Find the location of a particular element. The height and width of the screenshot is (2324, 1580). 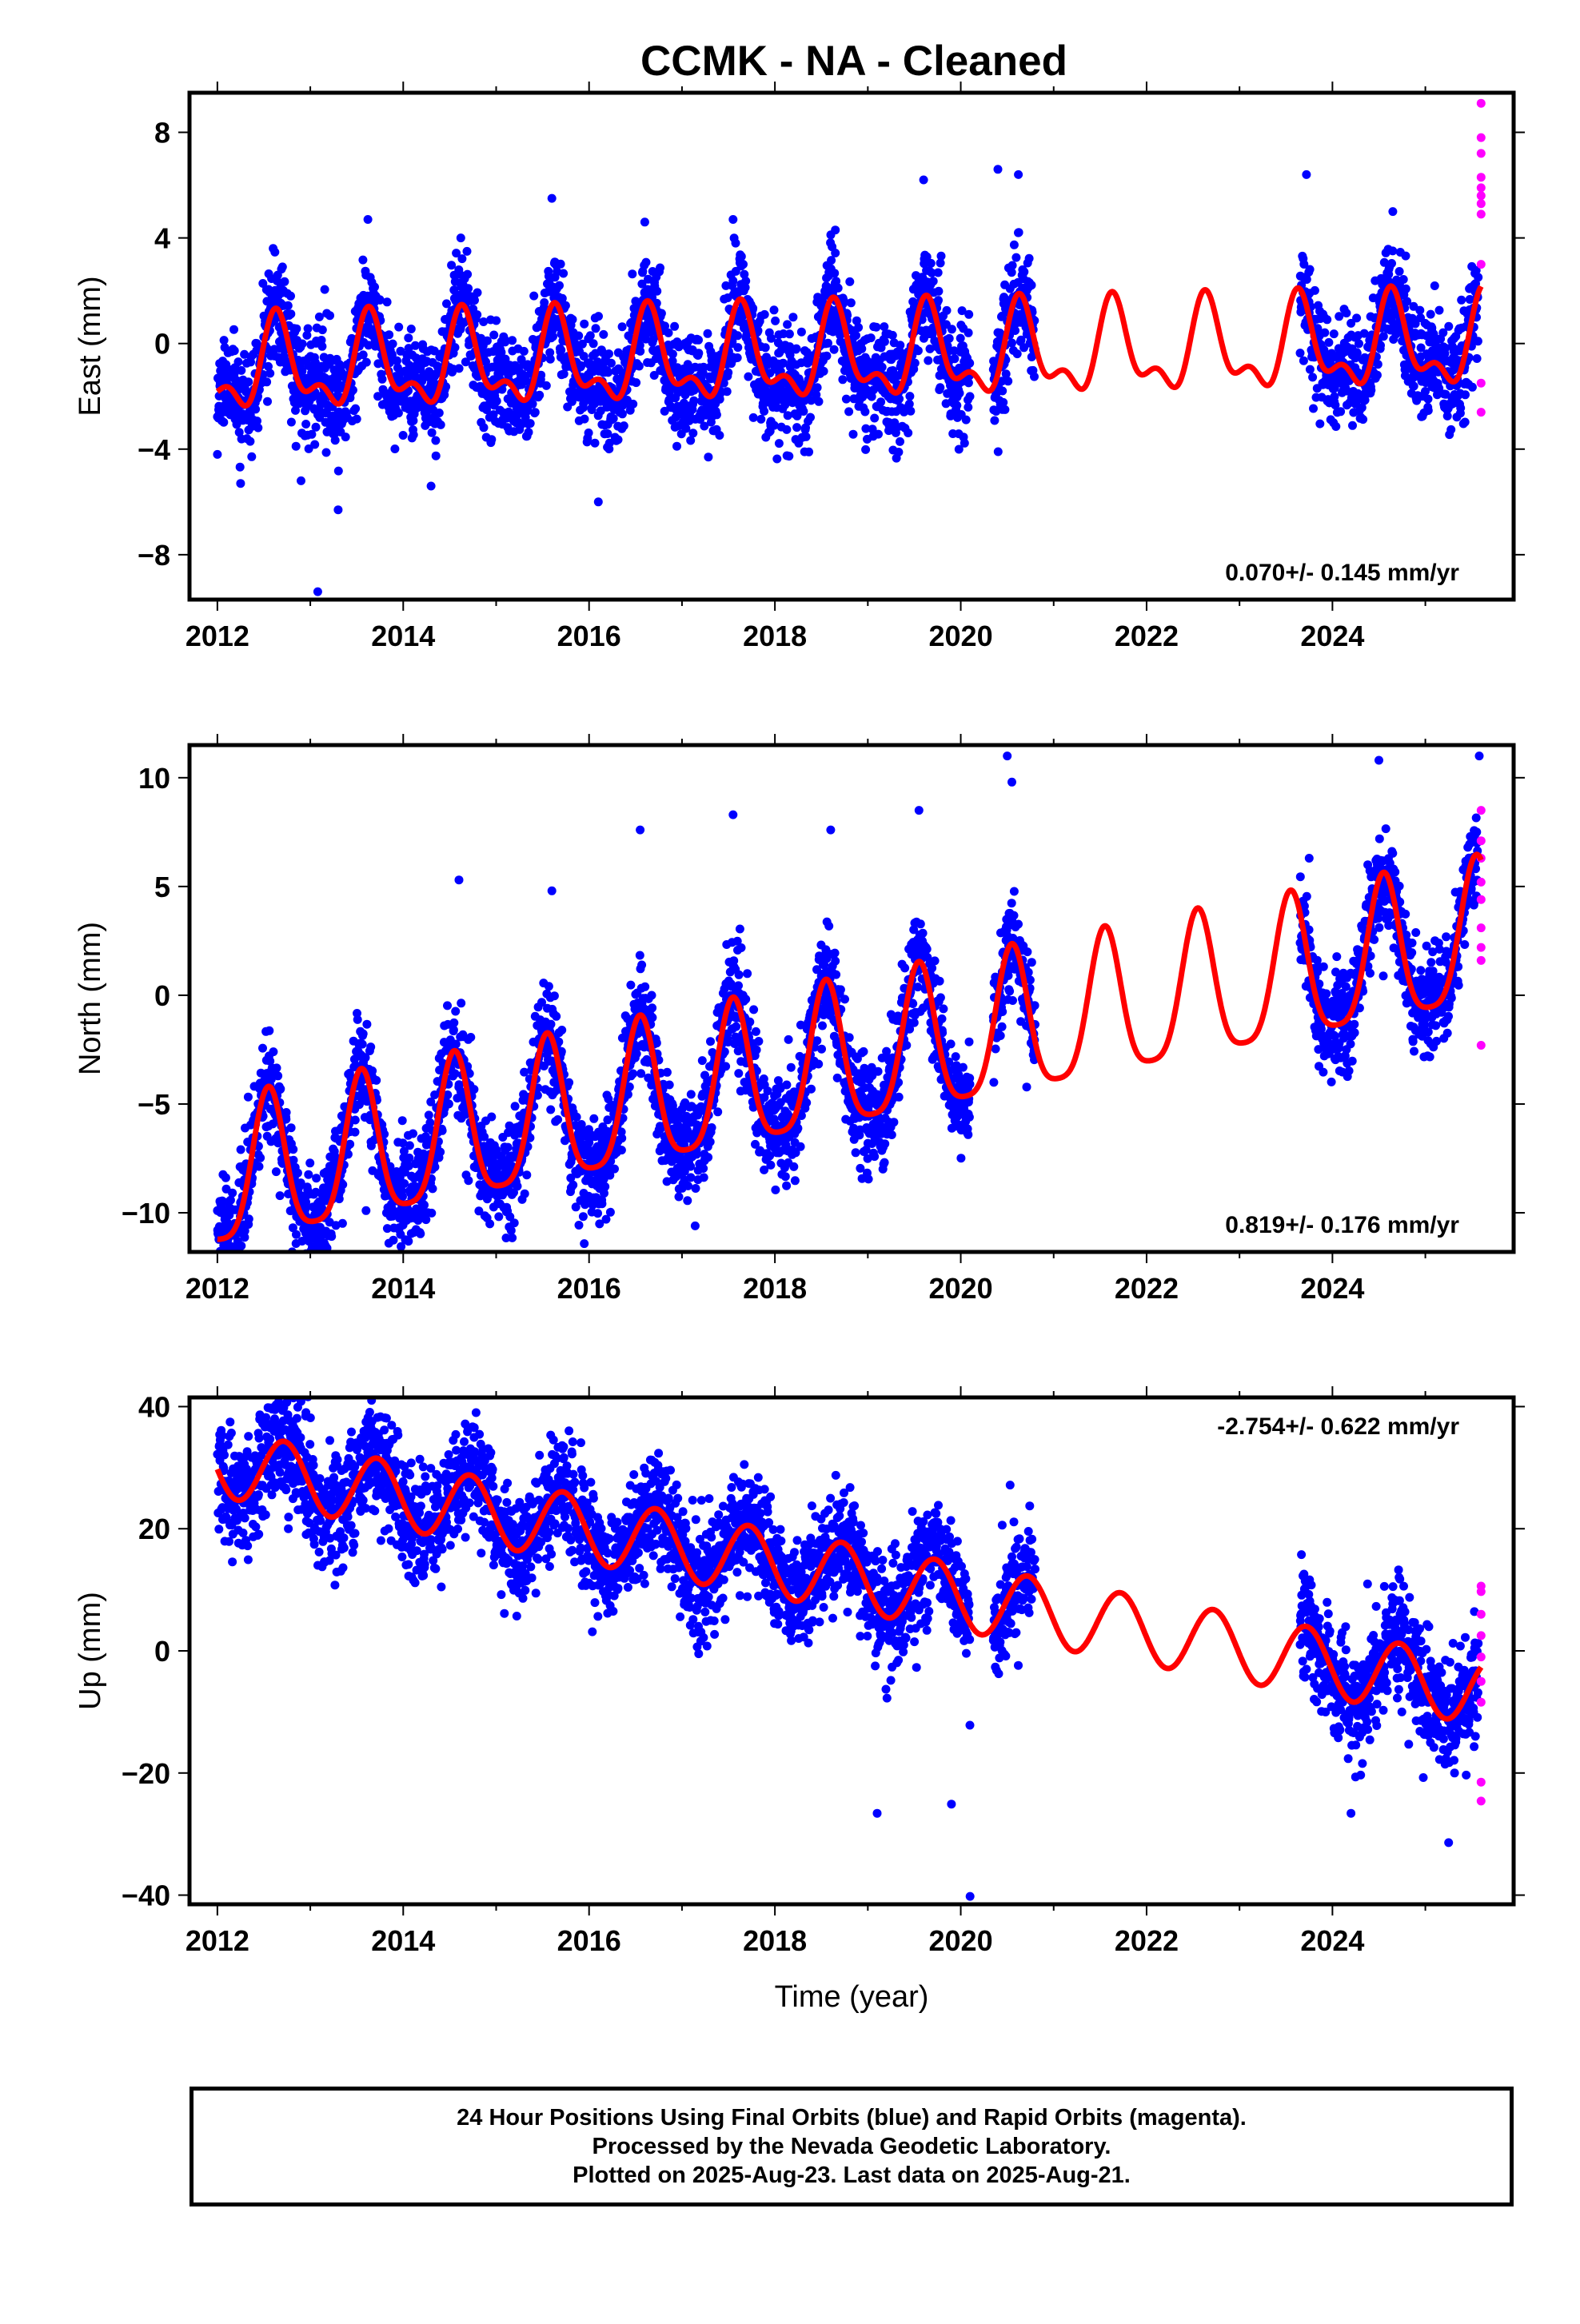

x-tick-label: 2024 is located at coordinates (1332, 636).